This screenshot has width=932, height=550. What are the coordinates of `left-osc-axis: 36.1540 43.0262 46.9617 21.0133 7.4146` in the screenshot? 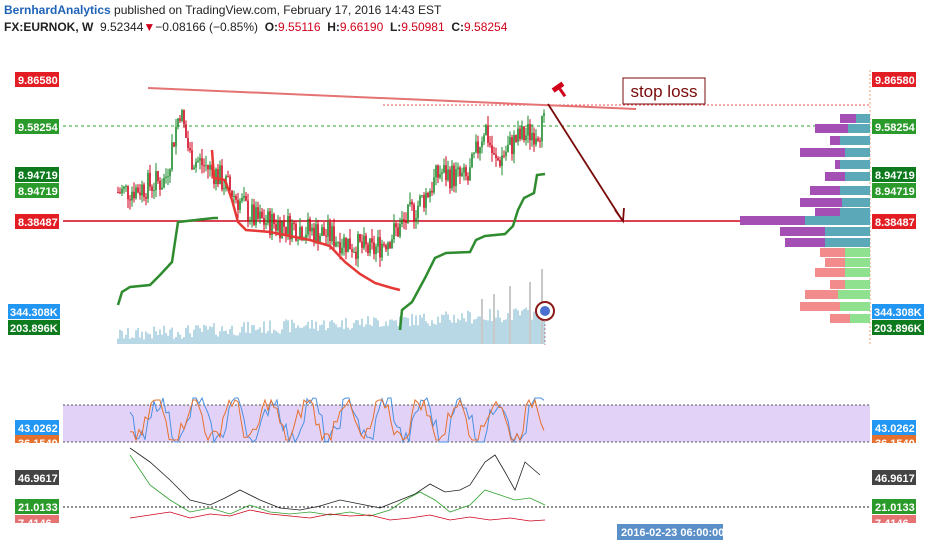 It's located at (37, 475).